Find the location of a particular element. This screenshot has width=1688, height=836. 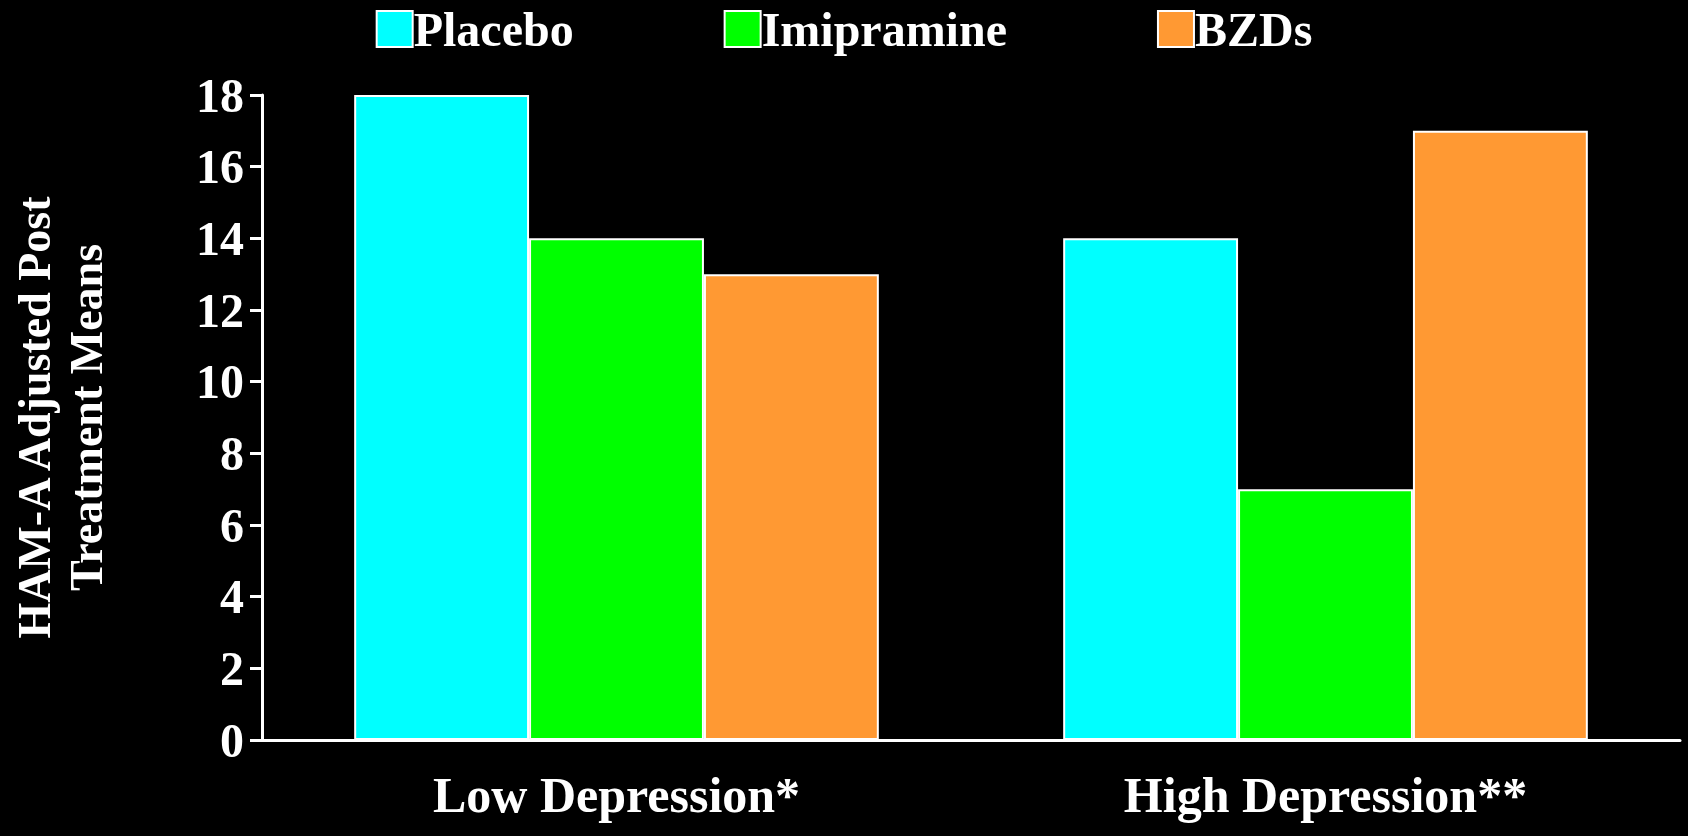

y-tick-label: 18 is located at coordinates (220, 95).